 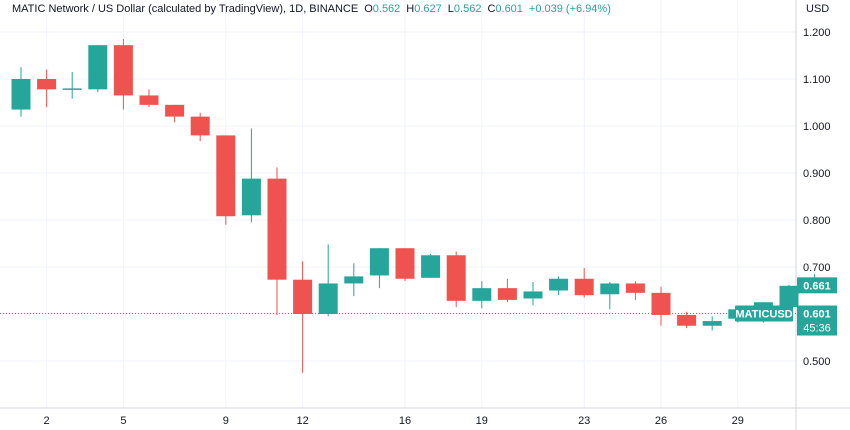 I want to click on last-price-label: 0.661, so click(x=817, y=286).